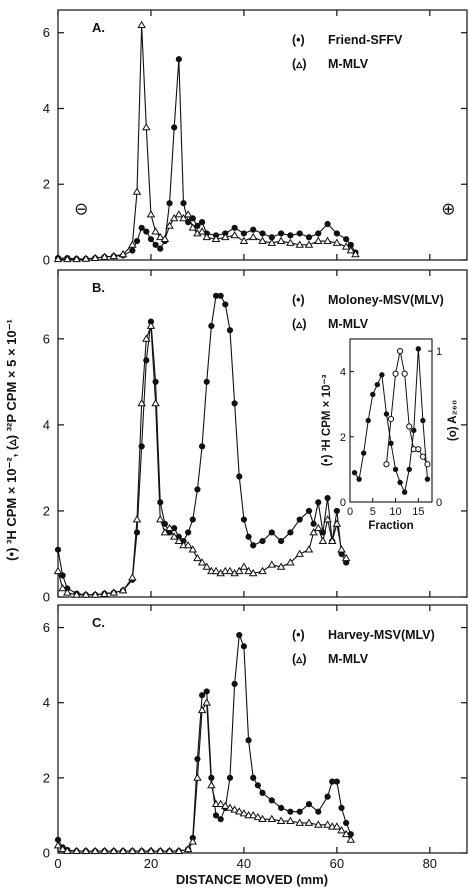 The width and height of the screenshot is (469, 892). I want to click on y-tick-label: 0, so click(46, 853).